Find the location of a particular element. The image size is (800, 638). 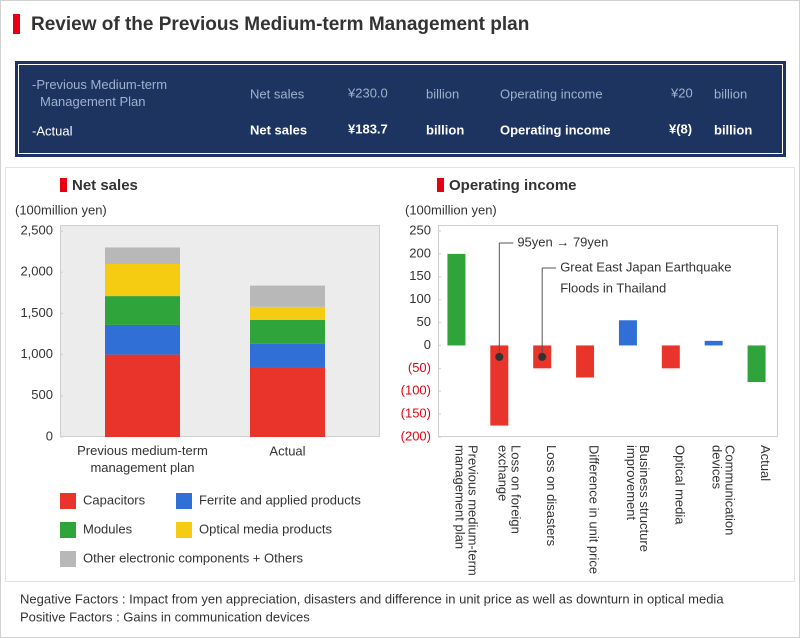

summary-inner-border is located at coordinates (400, 109).